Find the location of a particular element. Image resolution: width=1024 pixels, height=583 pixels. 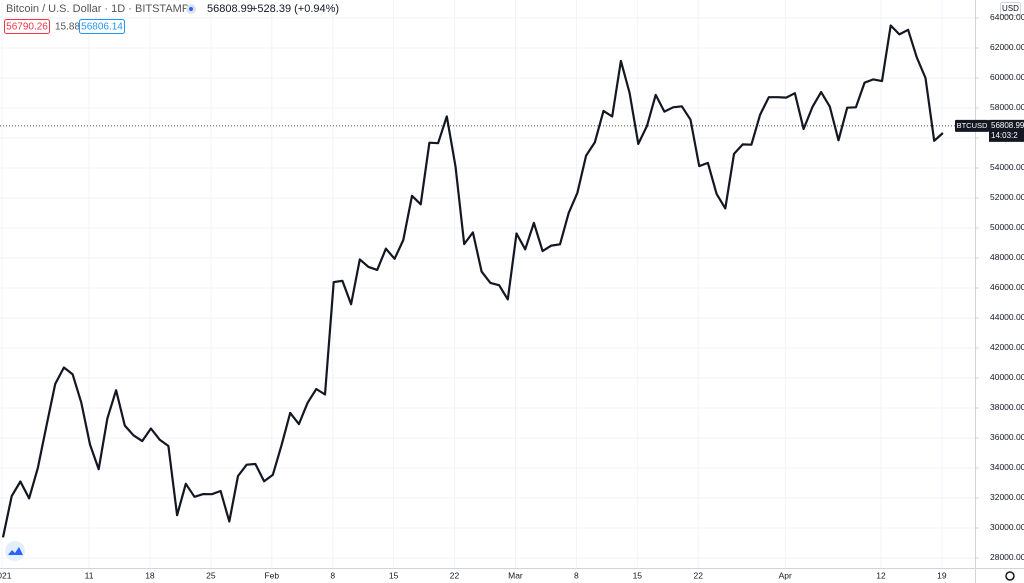

symbol-label-box is located at coordinates (972, 125).